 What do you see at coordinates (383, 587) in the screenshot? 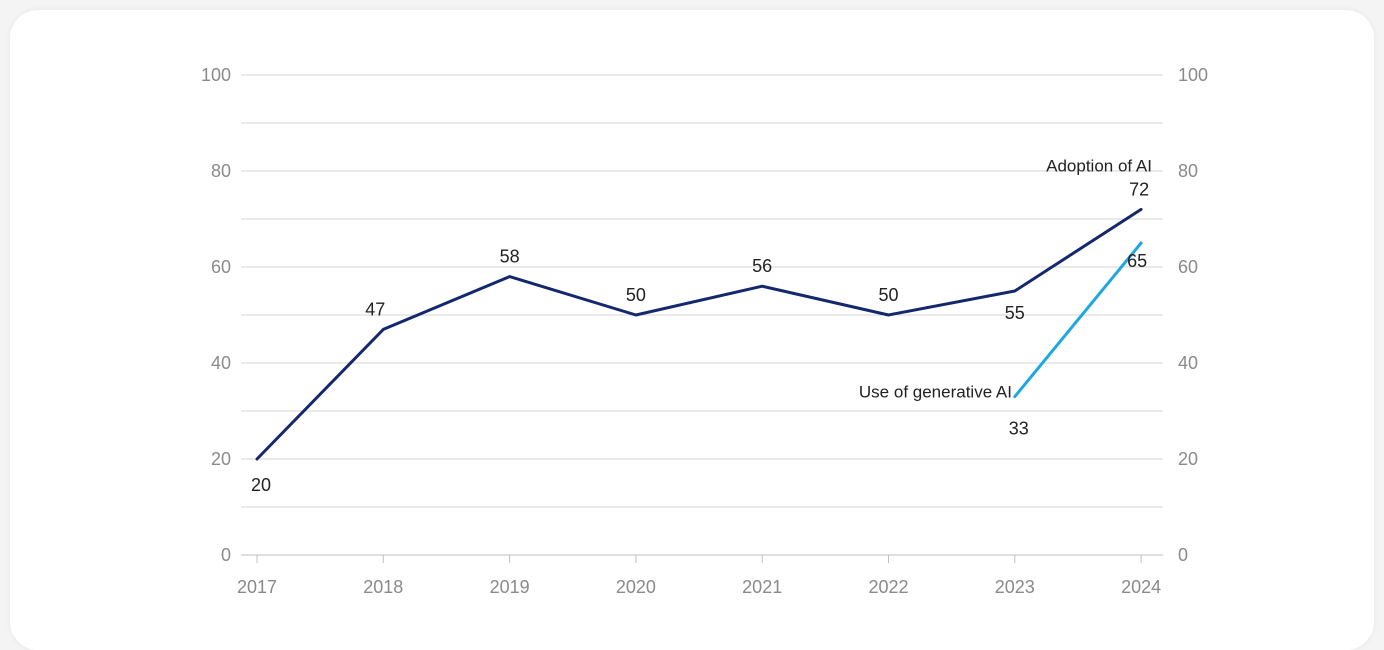
I see `x-tick-label: 2018` at bounding box center [383, 587].